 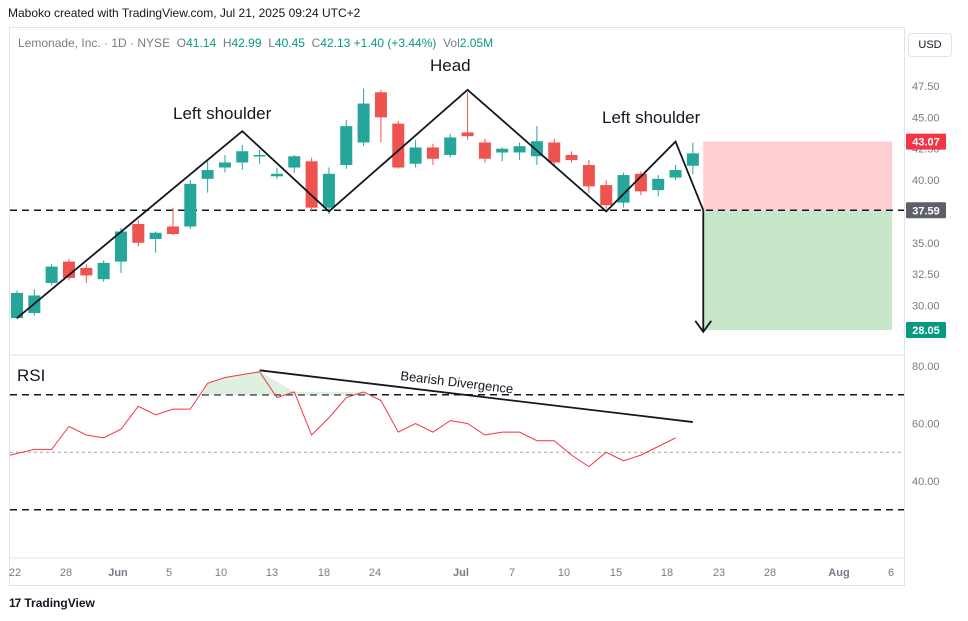 I want to click on price-badge: 37.59, so click(x=926, y=210).